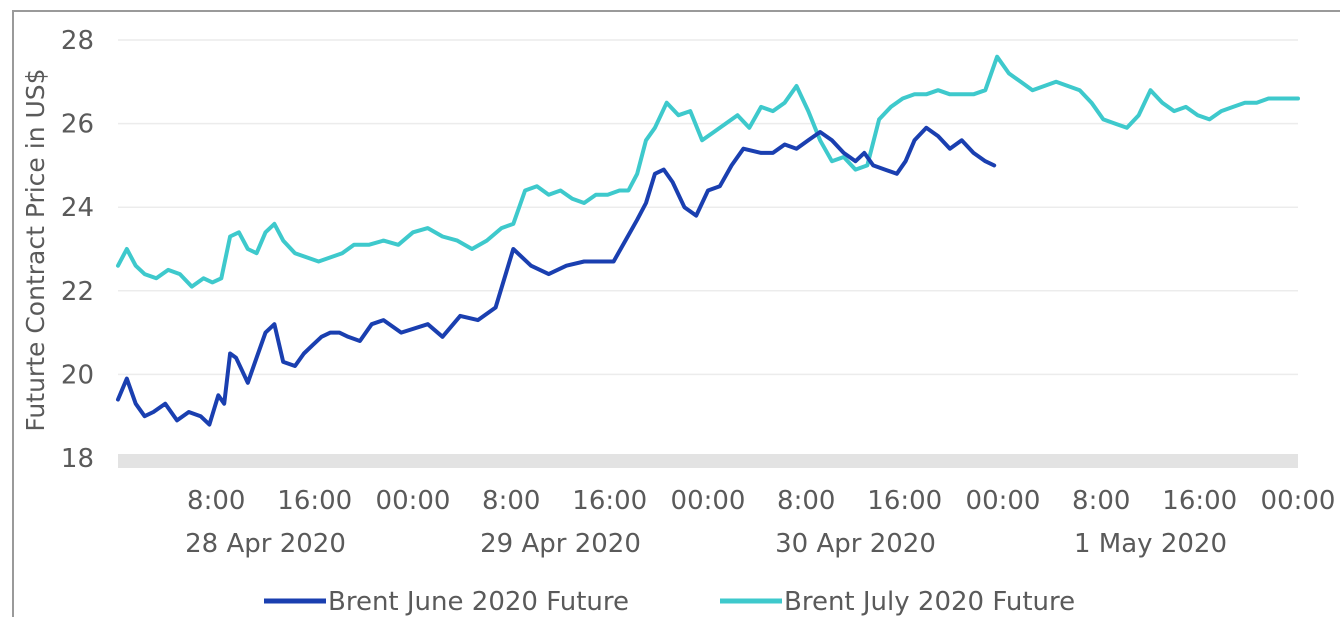 This screenshot has height=617, width=1340. I want to click on x-axis-band, so click(708, 461).